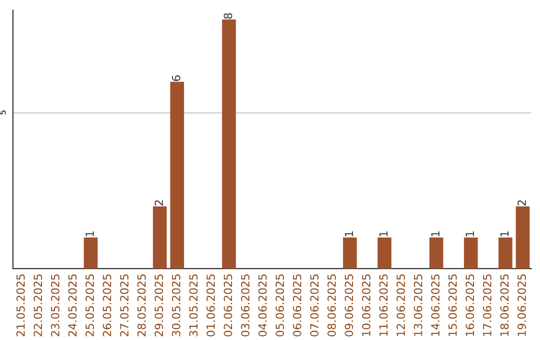 The image size is (540, 340). What do you see at coordinates (280, 305) in the screenshot?
I see `x-tick-label: 05.06.2025` at bounding box center [280, 305].